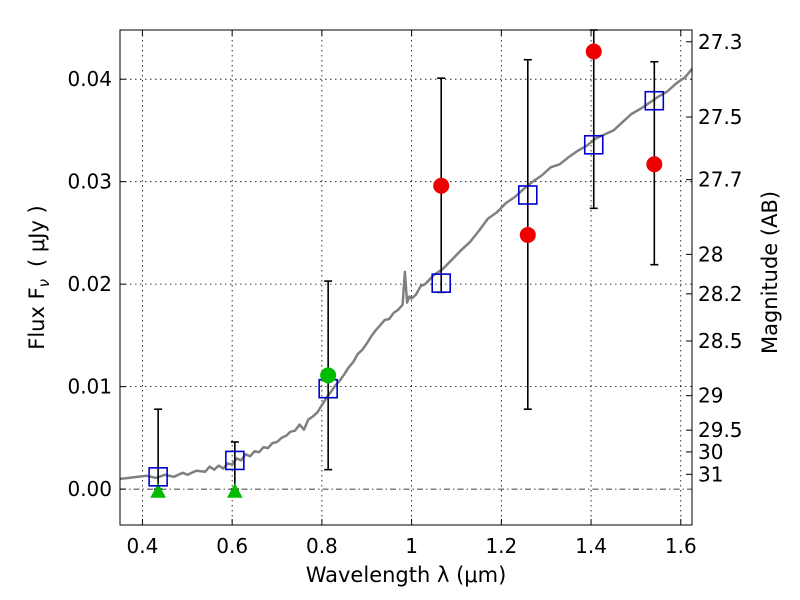 This screenshot has width=800, height=600. I want to click on y-axis-label: Flux Fν ( μJy ), so click(39, 277).